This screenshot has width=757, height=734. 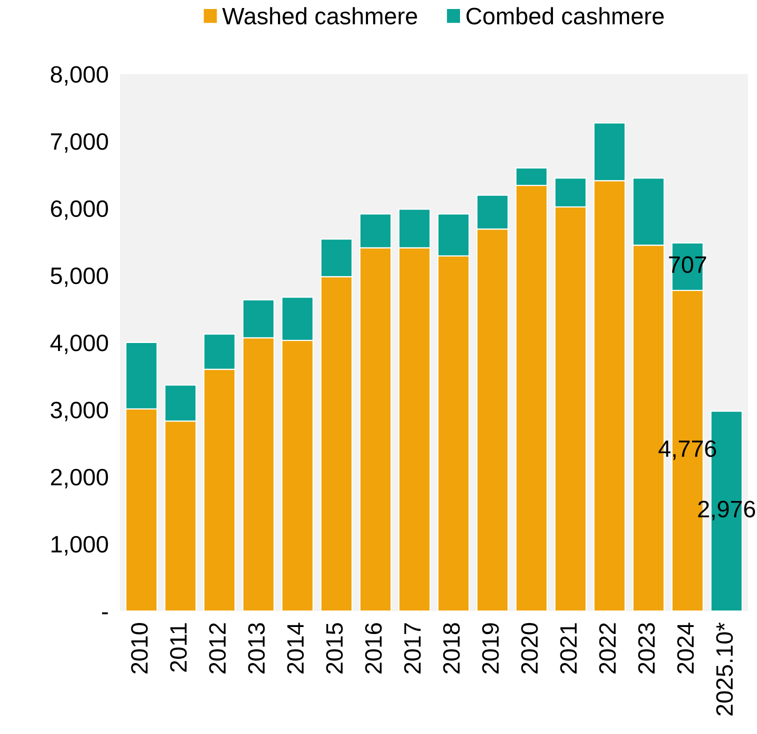 I want to click on x-tick-label: 2021, so click(x=568, y=648).